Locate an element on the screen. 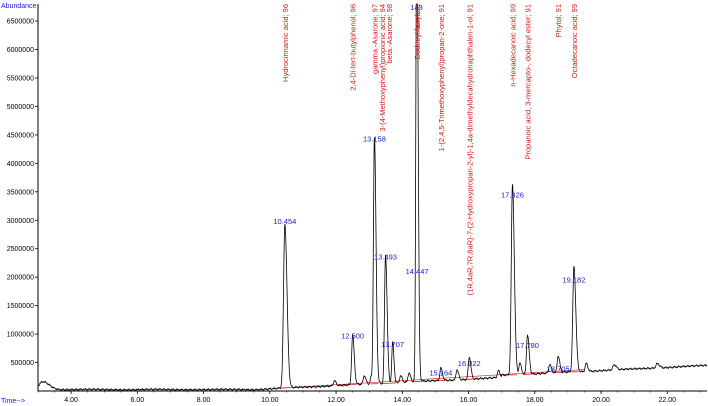 The image size is (708, 406). x-tick-label: 12.00 is located at coordinates (336, 400).